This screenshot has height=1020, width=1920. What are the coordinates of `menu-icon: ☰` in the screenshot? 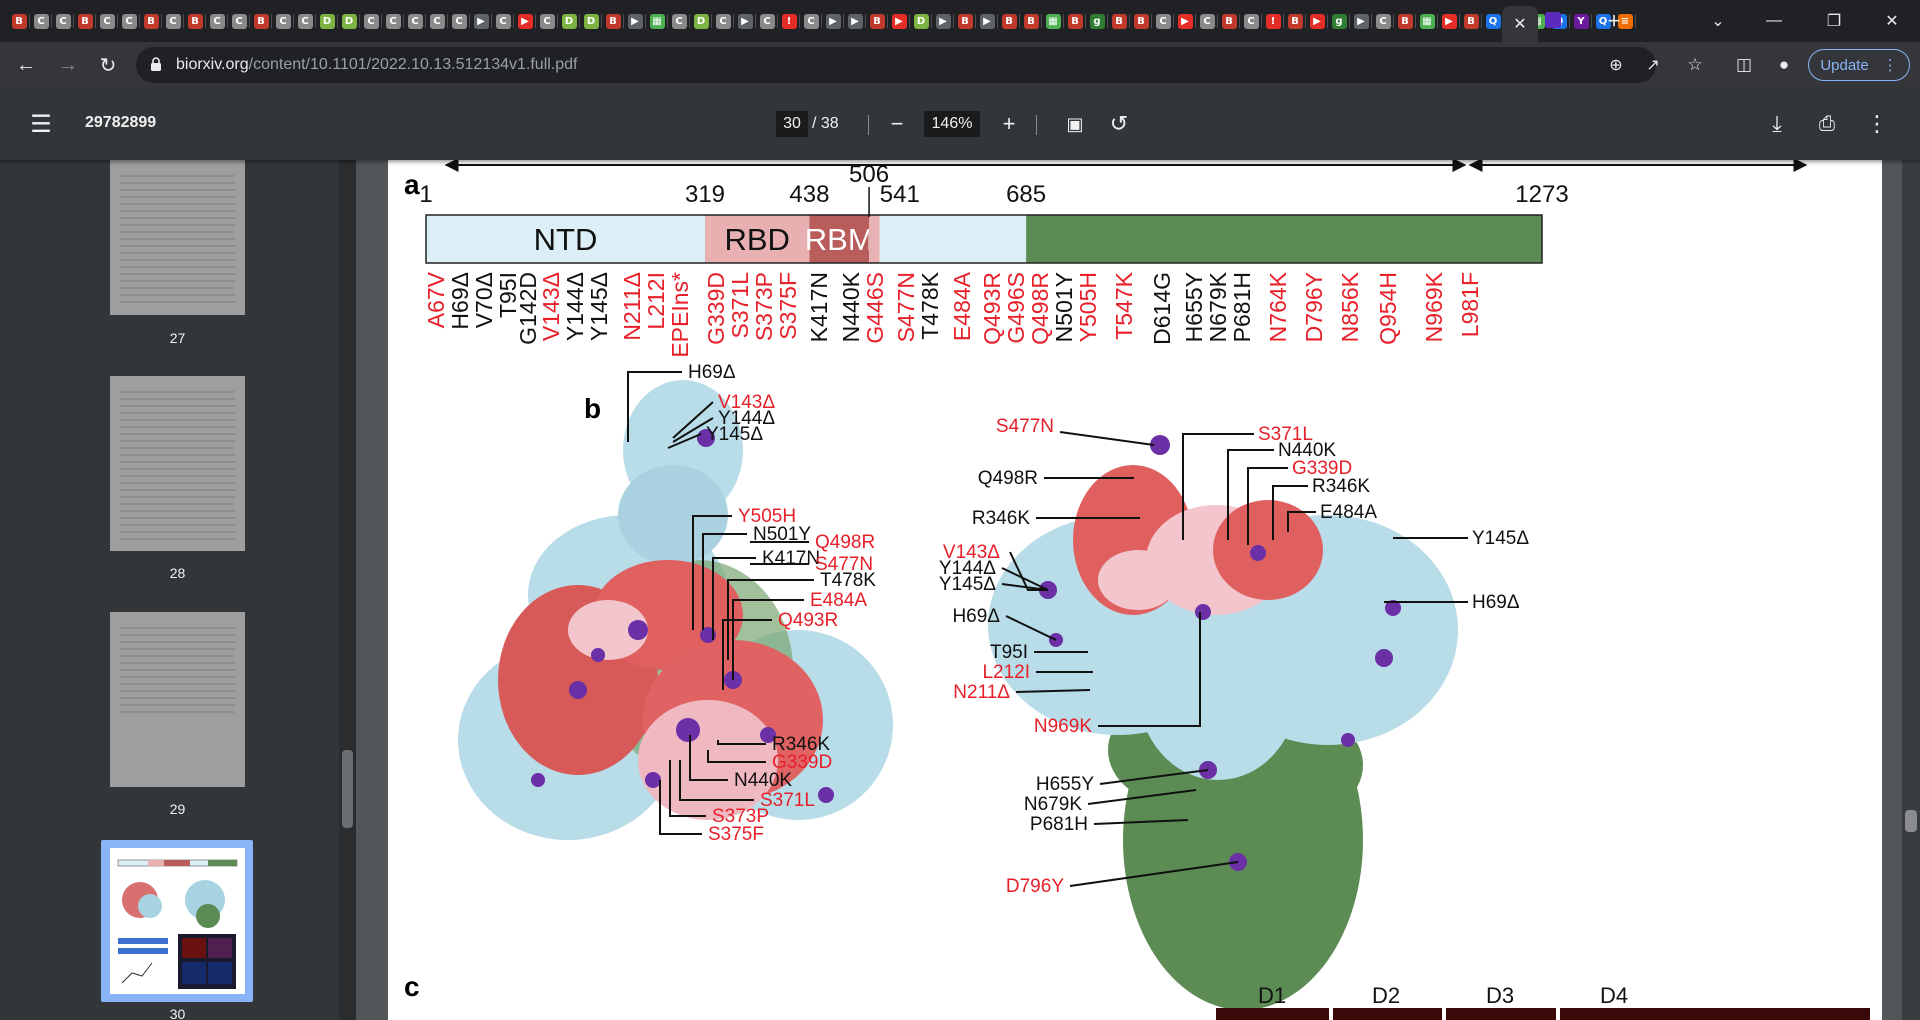 It's located at (41, 124).